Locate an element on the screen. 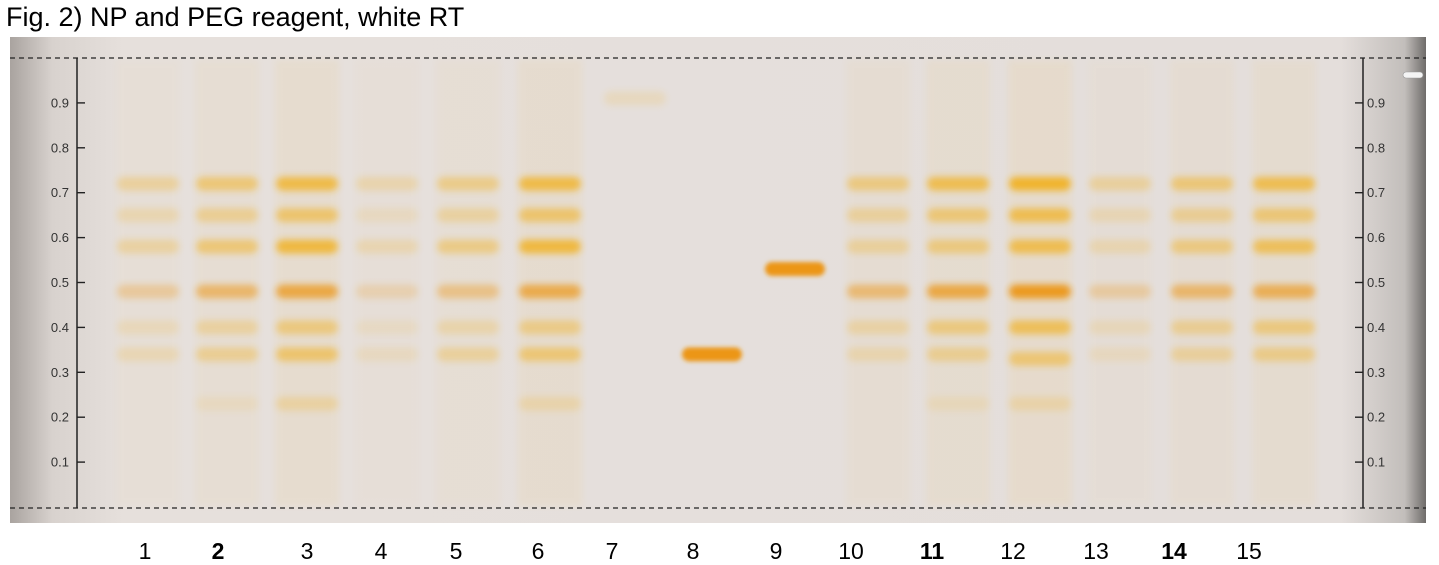 The image size is (1439, 565). lane-label: 9 is located at coordinates (776, 551).